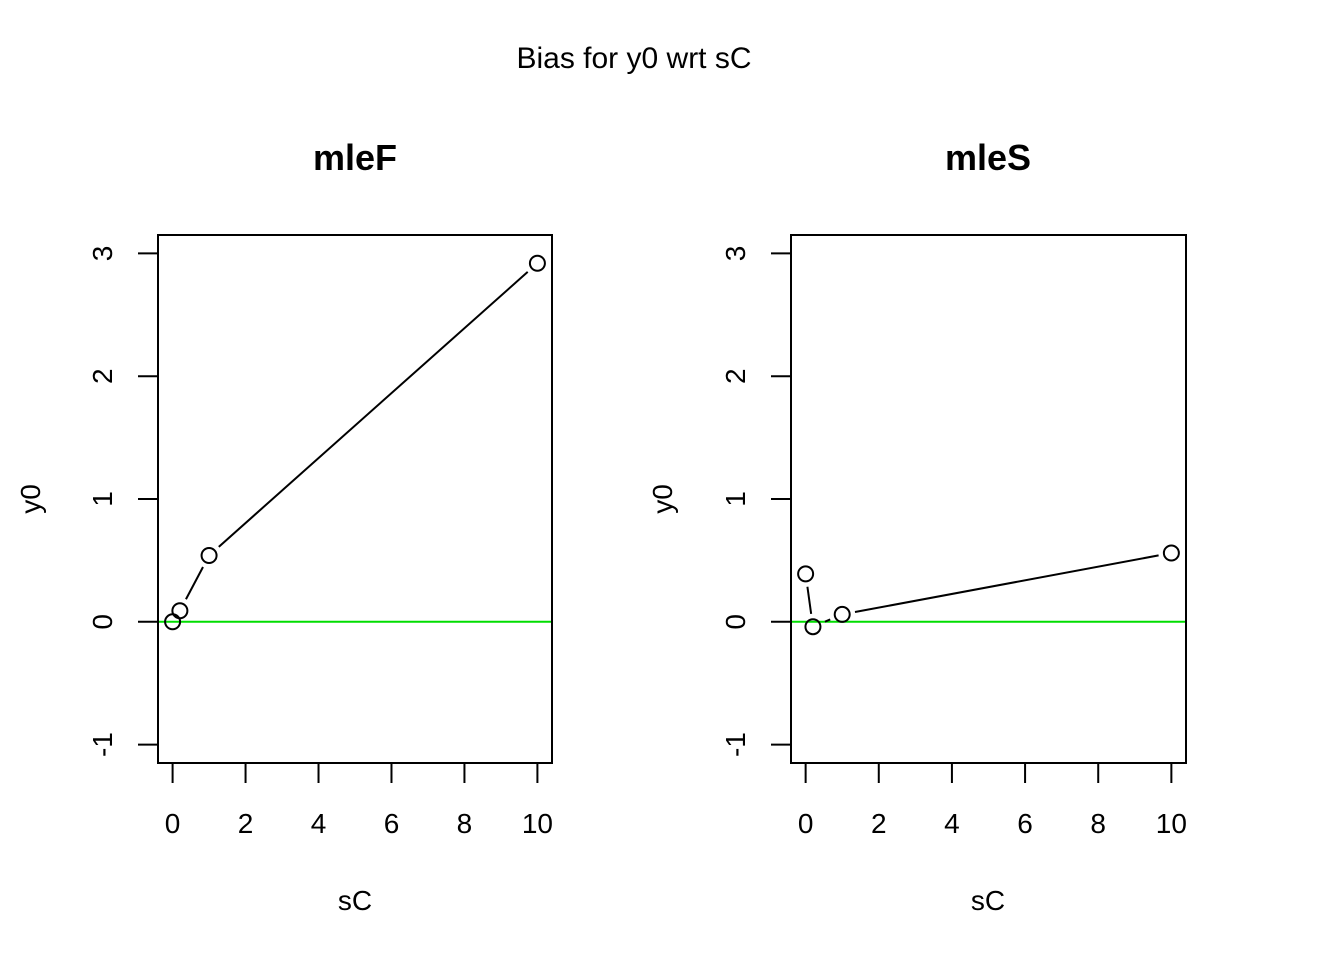  I want to click on panel-title: mleF, so click(355, 157).